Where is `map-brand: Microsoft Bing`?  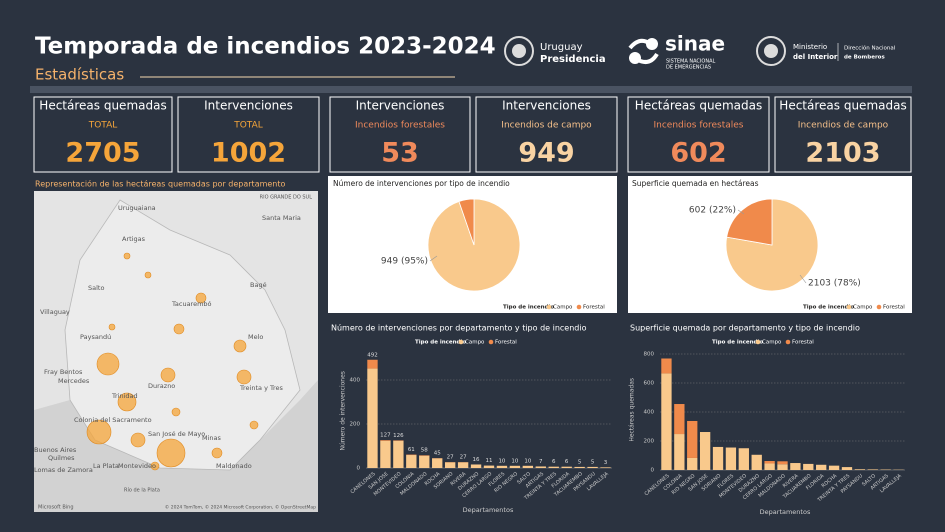
map-brand: Microsoft Bing is located at coordinates (56, 508).